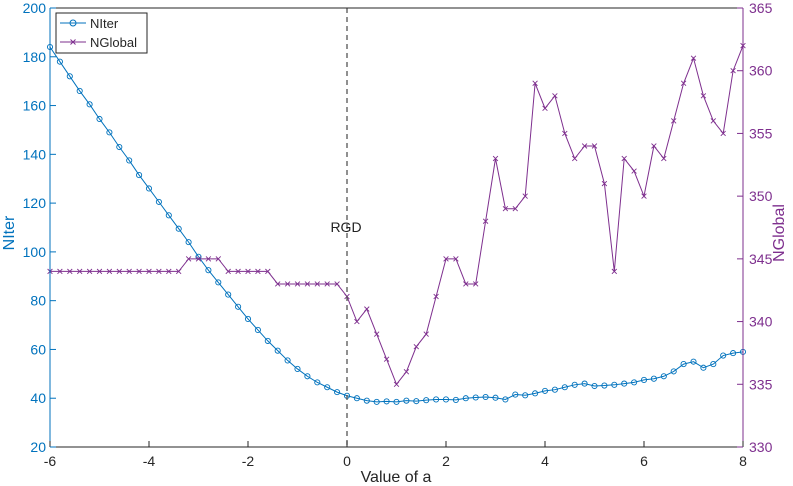 The height and width of the screenshot is (486, 793). What do you see at coordinates (38, 301) in the screenshot?
I see `left-tick-label: 80` at bounding box center [38, 301].